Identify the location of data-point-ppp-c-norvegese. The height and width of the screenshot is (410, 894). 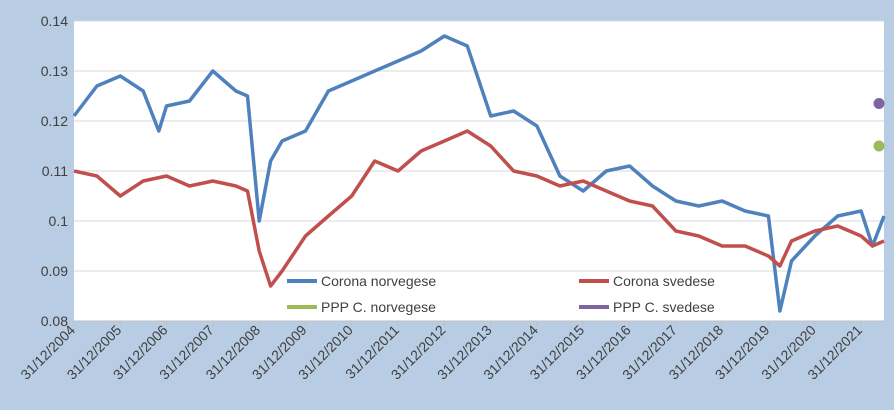
(879, 146).